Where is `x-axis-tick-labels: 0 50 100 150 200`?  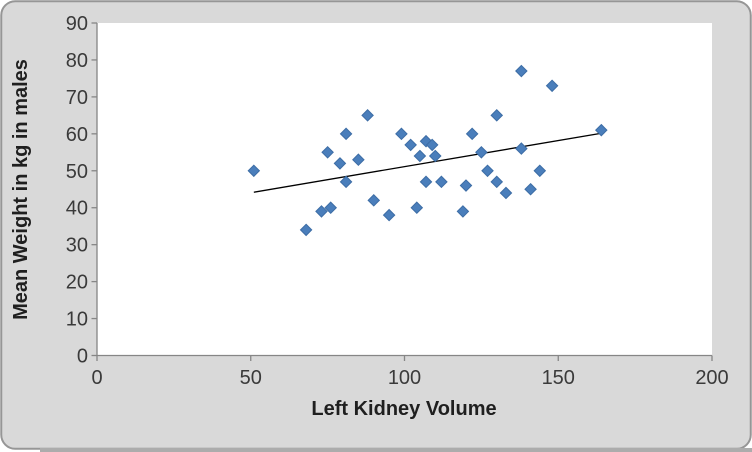
x-axis-tick-labels: 0 50 100 150 200 is located at coordinates (409, 378).